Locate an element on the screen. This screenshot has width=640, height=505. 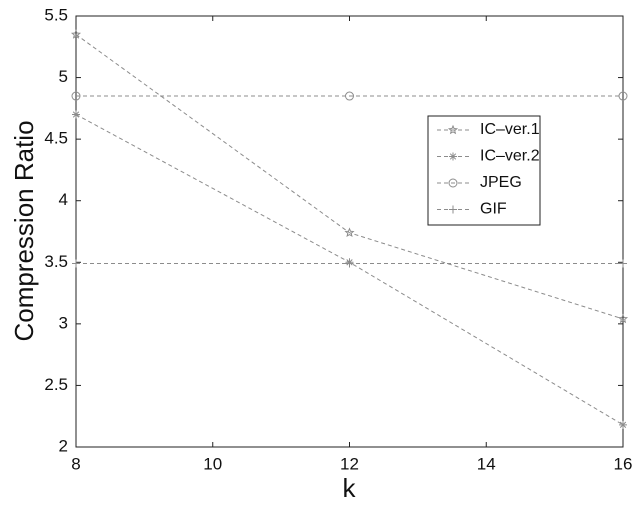
legend-label: IC–ver.1 is located at coordinates (510, 129).